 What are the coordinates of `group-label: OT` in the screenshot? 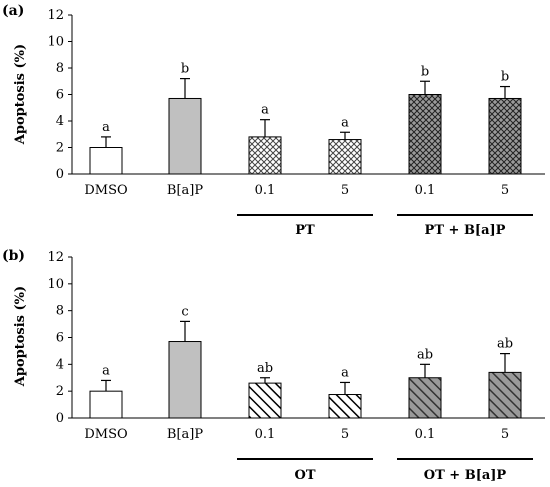 It's located at (305, 475).